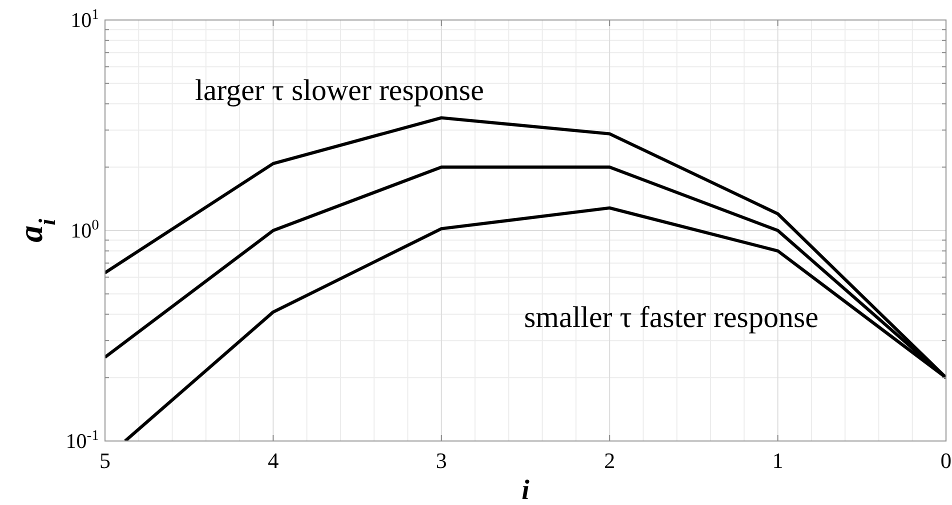 This screenshot has width=952, height=505. I want to click on x-axis-title: i, so click(526, 490).